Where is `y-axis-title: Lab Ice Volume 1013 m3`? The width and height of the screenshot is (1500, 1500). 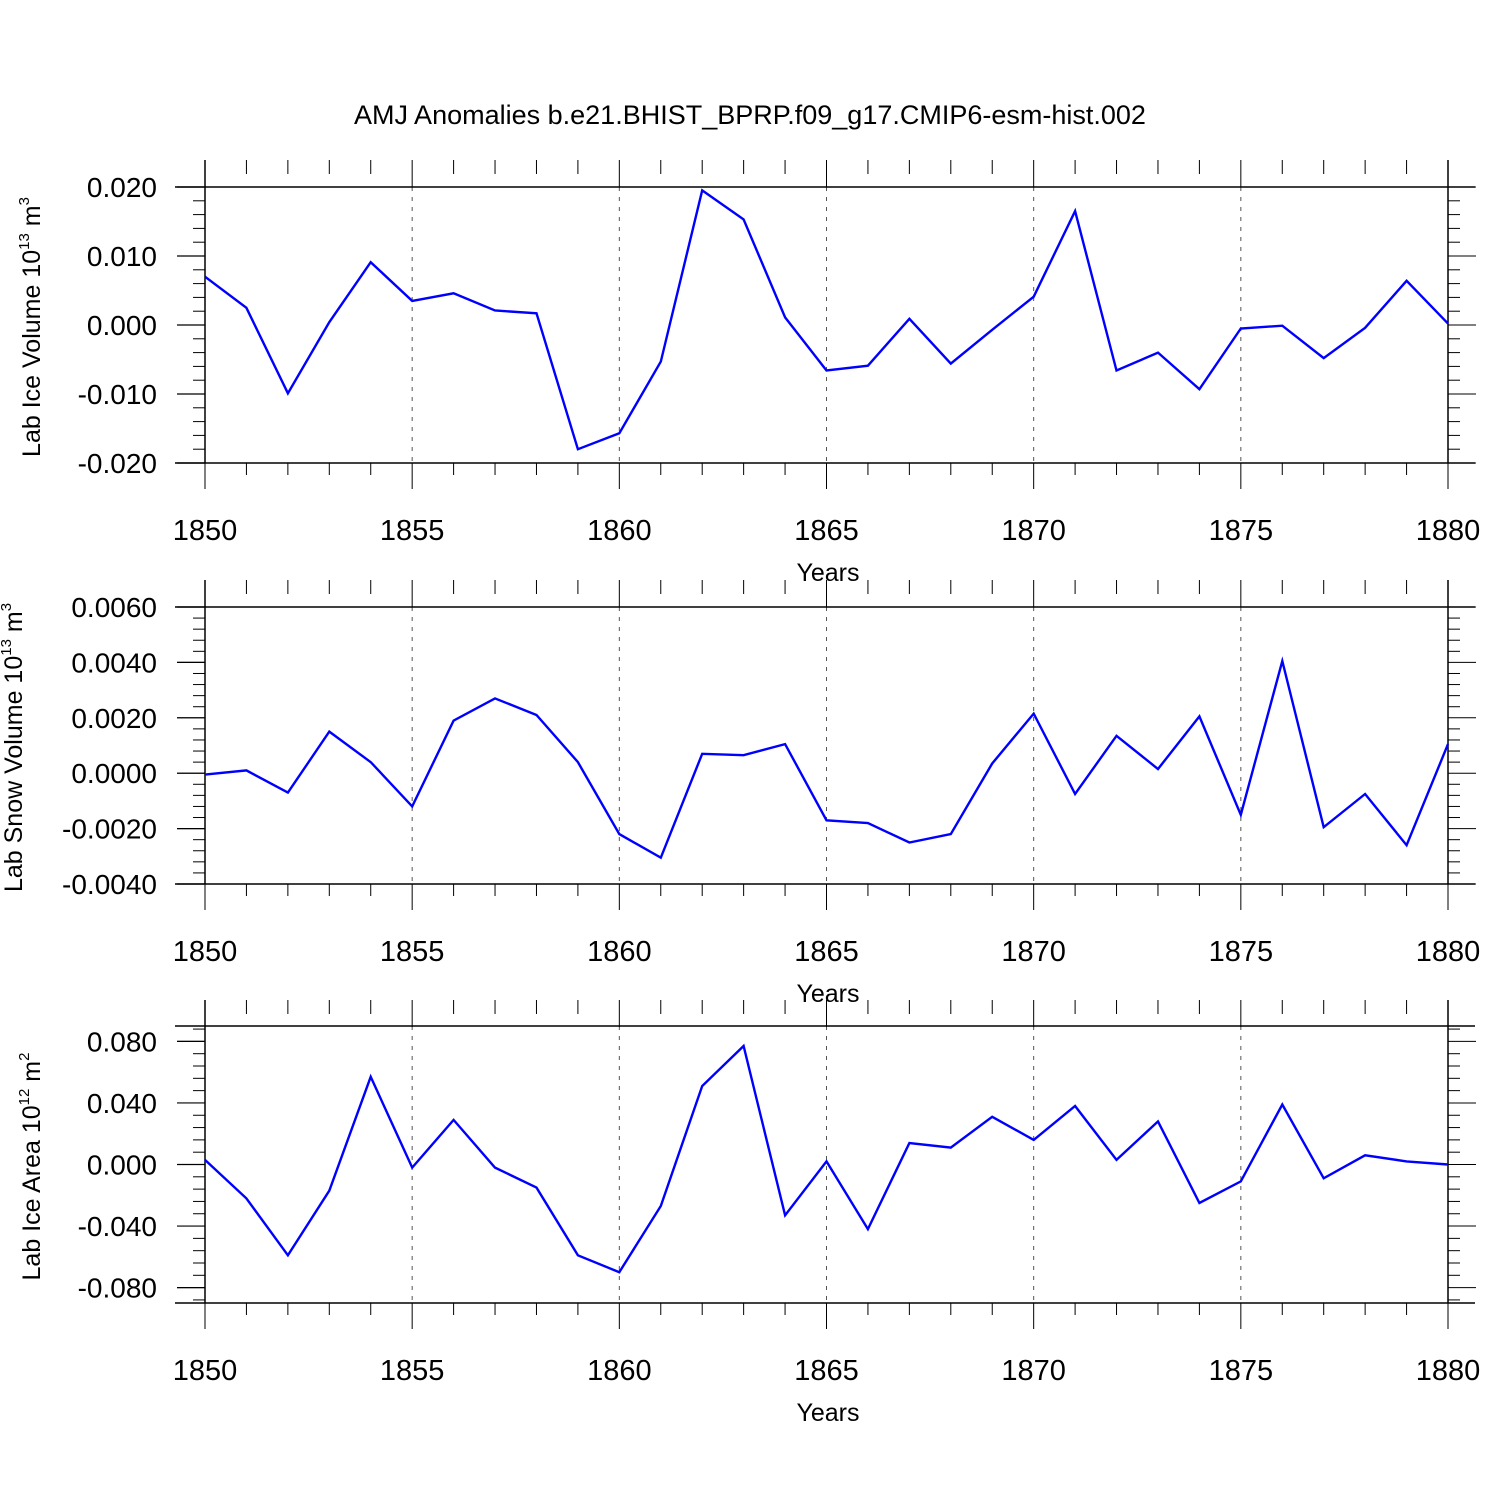 y-axis-title: Lab Ice Volume 1013 m3 is located at coordinates (31, 327).